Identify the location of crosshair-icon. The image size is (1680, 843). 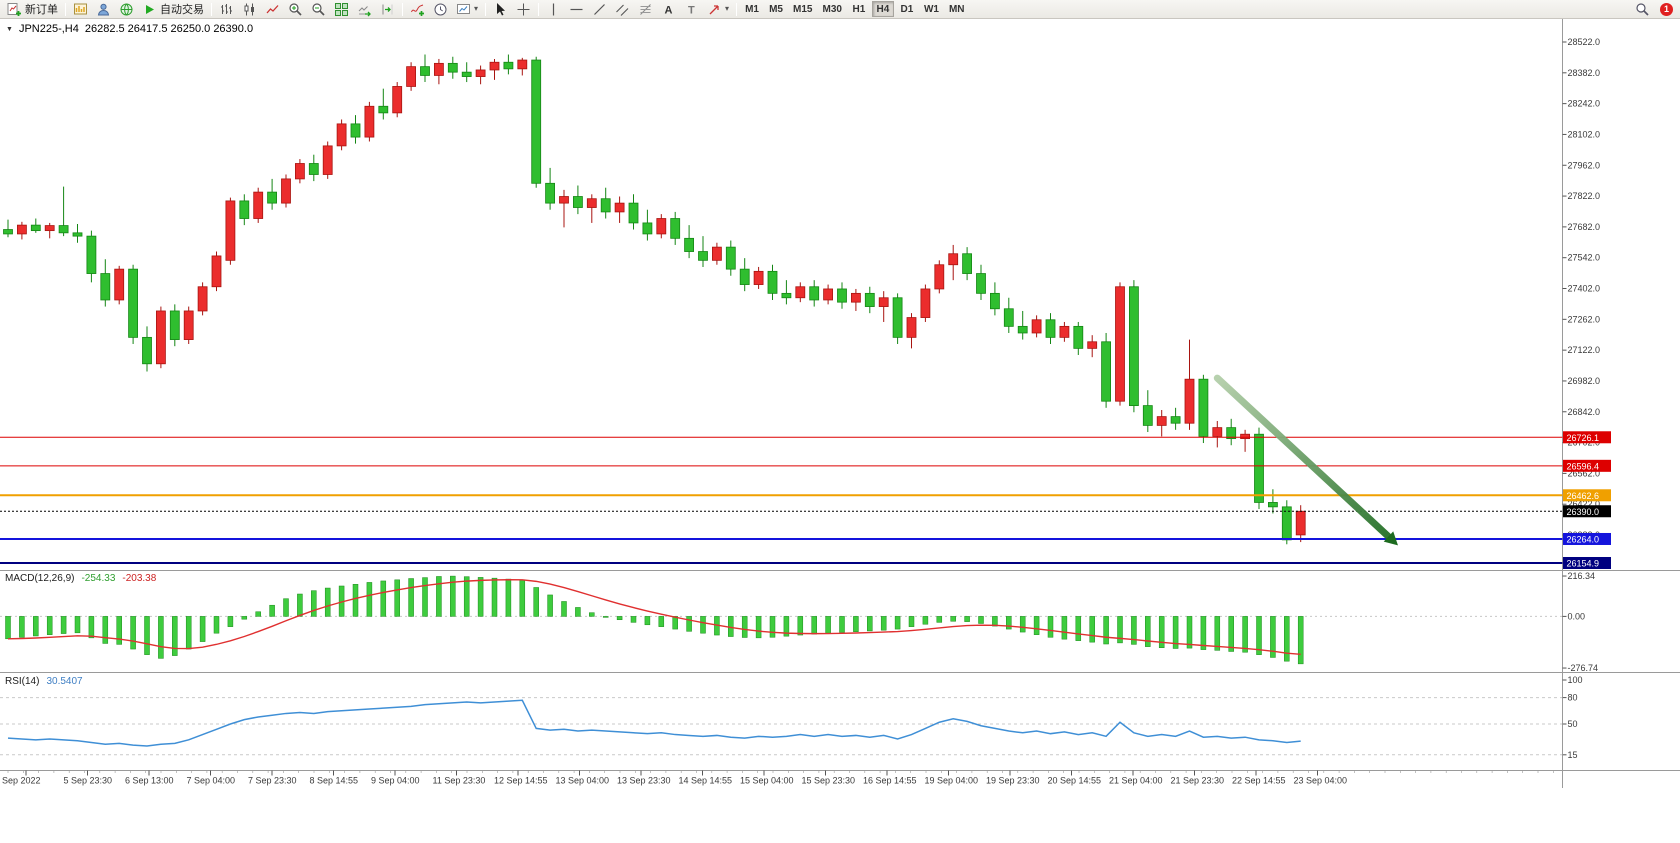
(523, 9).